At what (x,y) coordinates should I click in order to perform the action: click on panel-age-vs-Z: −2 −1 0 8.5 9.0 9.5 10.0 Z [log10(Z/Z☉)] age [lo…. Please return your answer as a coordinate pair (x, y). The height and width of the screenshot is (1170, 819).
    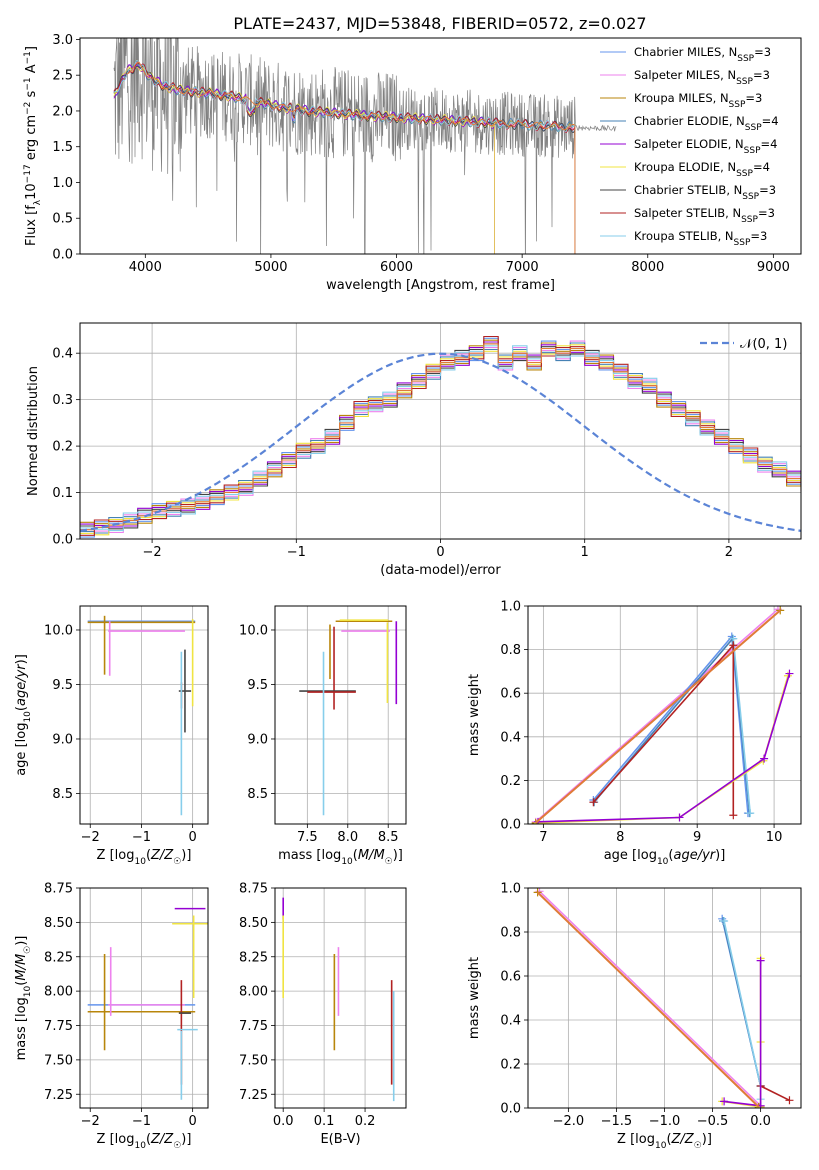
    Looking at the image, I should click on (111, 736).